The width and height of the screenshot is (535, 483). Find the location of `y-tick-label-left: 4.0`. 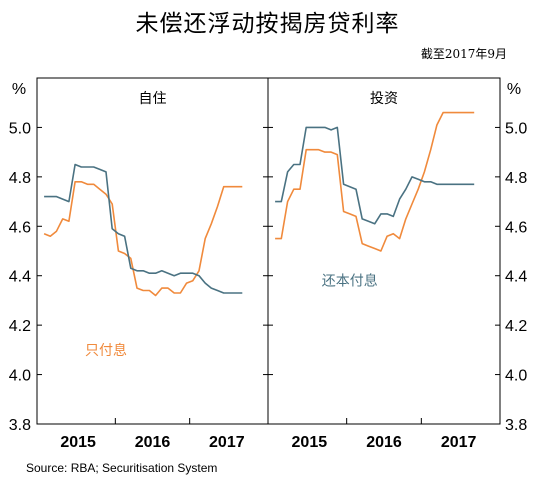

y-tick-label-left: 4.0 is located at coordinates (20, 376).